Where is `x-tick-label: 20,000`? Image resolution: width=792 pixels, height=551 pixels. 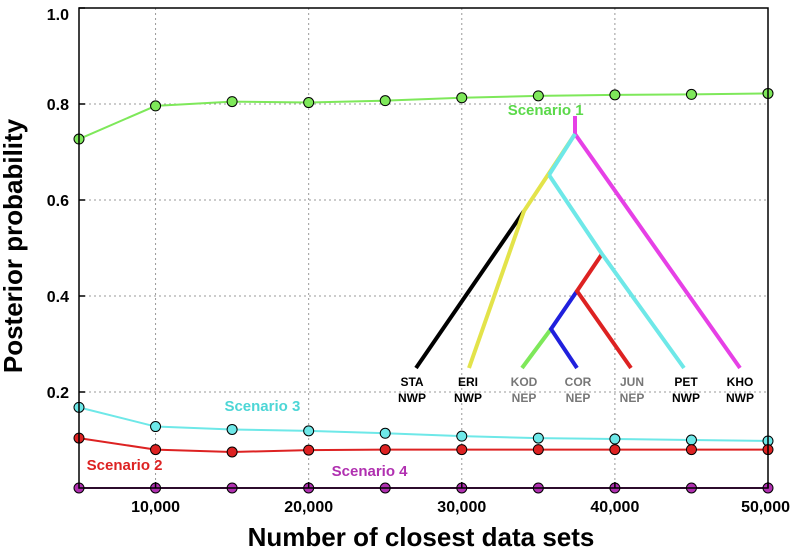
x-tick-label: 20,000 is located at coordinates (308, 507).